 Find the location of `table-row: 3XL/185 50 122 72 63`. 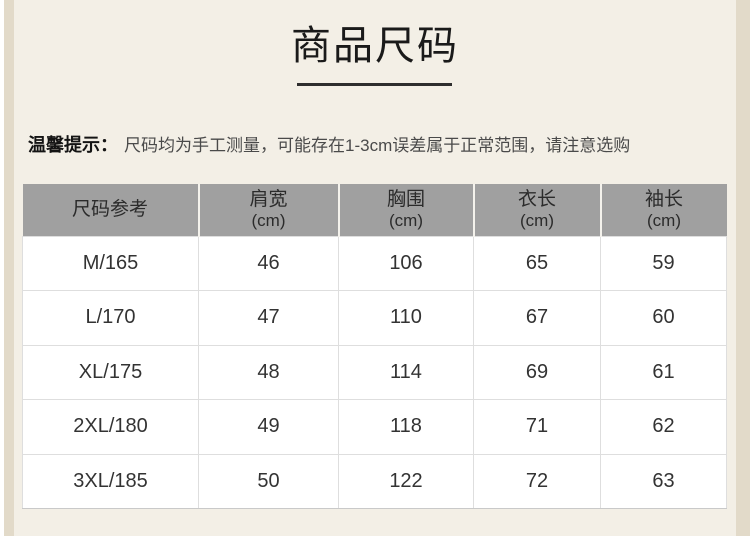

table-row: 3XL/185 50 122 72 63 is located at coordinates (374, 481).